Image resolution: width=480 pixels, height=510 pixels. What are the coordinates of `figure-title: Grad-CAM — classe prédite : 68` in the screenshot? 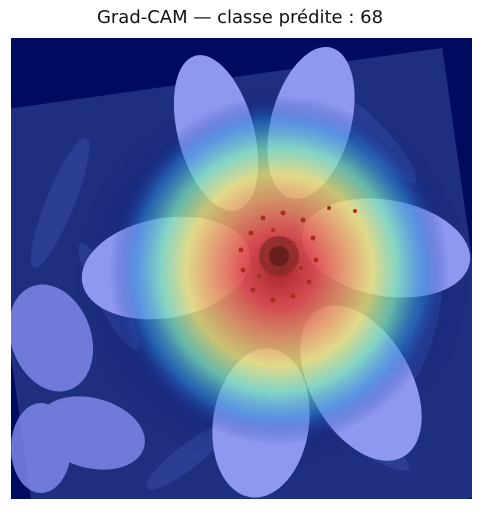 It's located at (240, 17).